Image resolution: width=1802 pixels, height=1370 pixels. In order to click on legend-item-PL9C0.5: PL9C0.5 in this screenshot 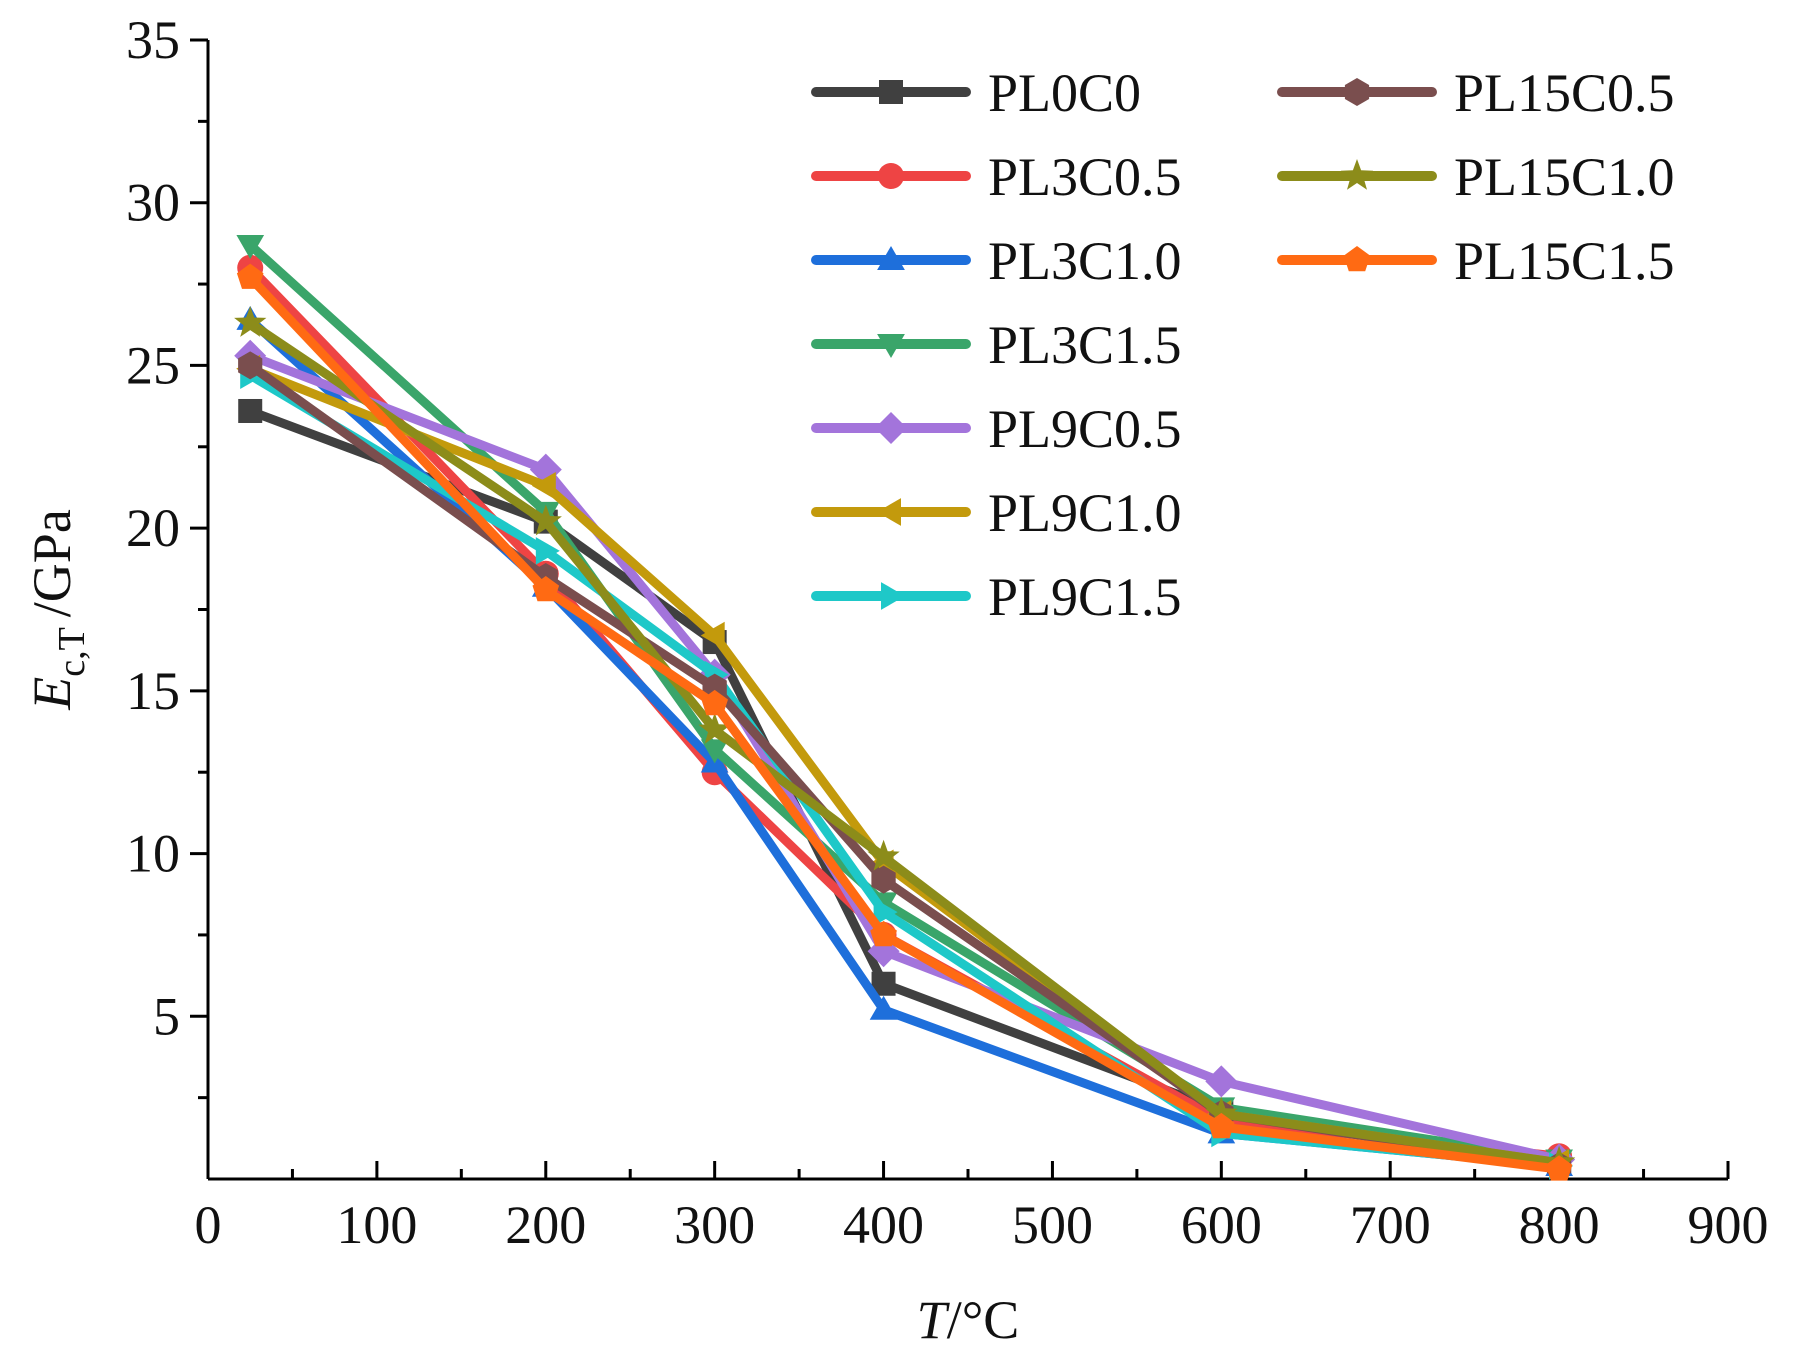, I will do `click(996, 429)`.